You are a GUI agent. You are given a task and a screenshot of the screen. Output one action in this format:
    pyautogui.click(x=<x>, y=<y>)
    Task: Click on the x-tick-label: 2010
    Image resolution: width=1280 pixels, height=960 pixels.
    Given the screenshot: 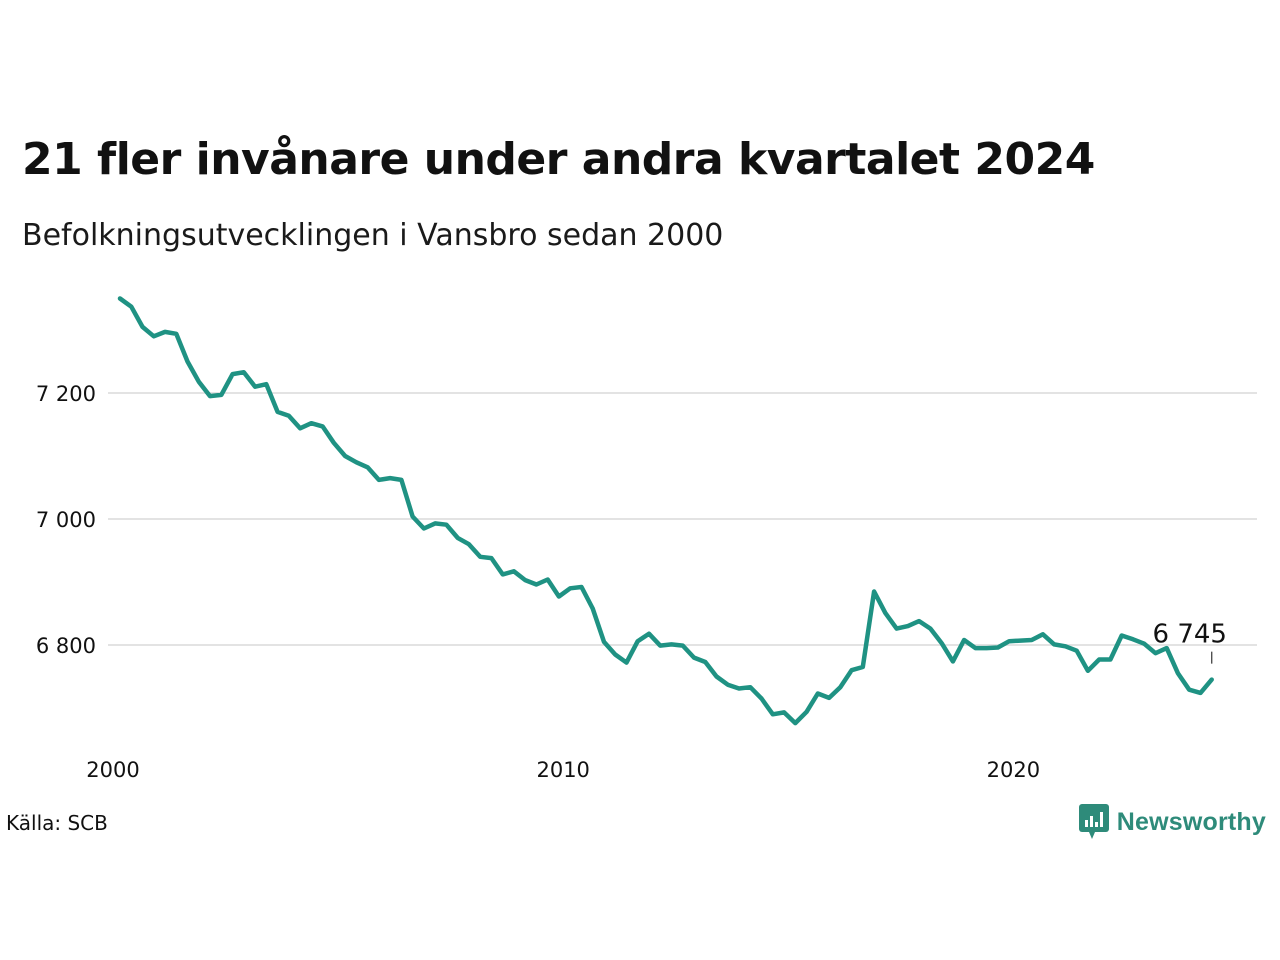 What is the action you would take?
    pyautogui.click(x=562, y=770)
    